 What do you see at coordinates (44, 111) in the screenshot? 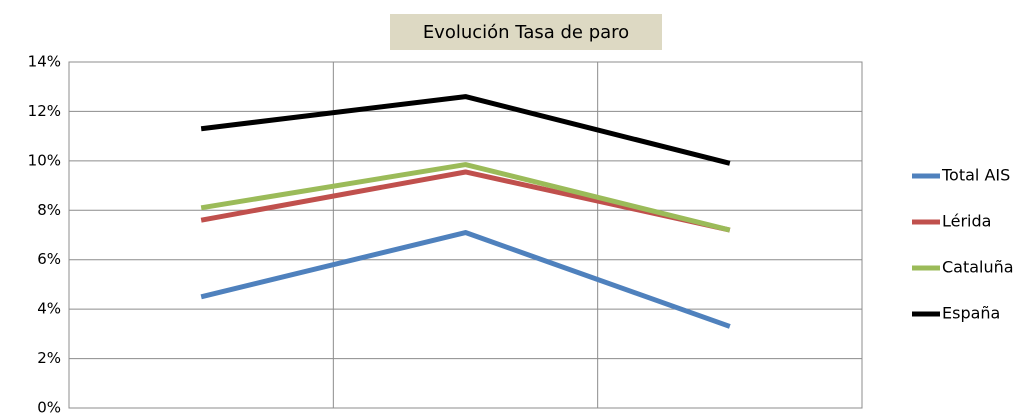
I see `y-tick-label: 12%` at bounding box center [44, 111].